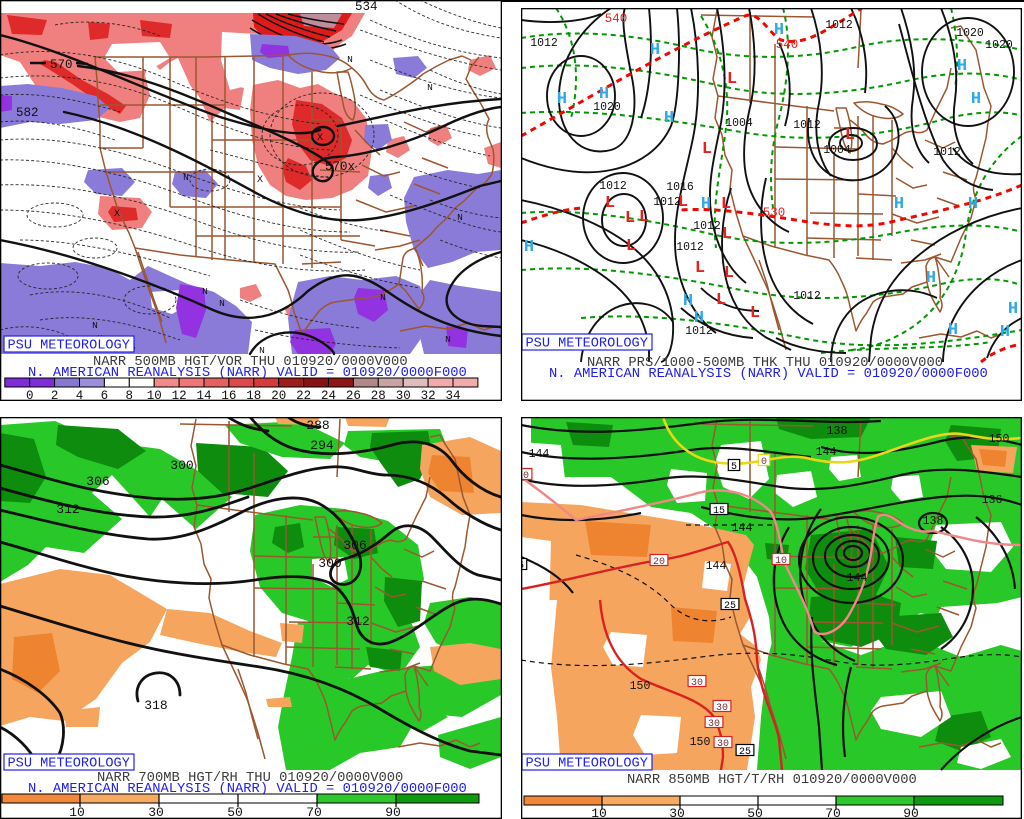 The image size is (1024, 819). What do you see at coordinates (787, 45) in the screenshot?
I see `svg-text: 540` at bounding box center [787, 45].